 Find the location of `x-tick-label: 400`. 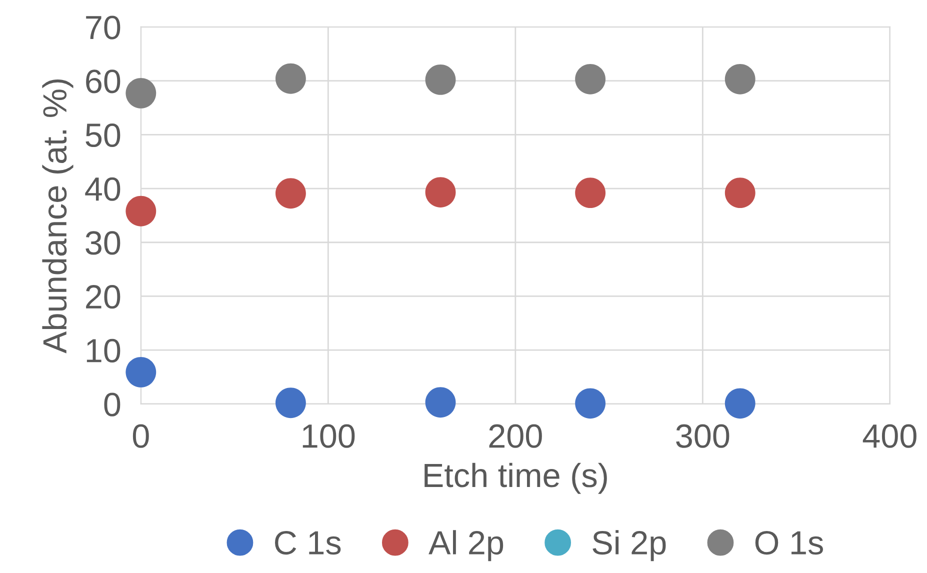

x-tick-label: 400 is located at coordinates (889, 436).